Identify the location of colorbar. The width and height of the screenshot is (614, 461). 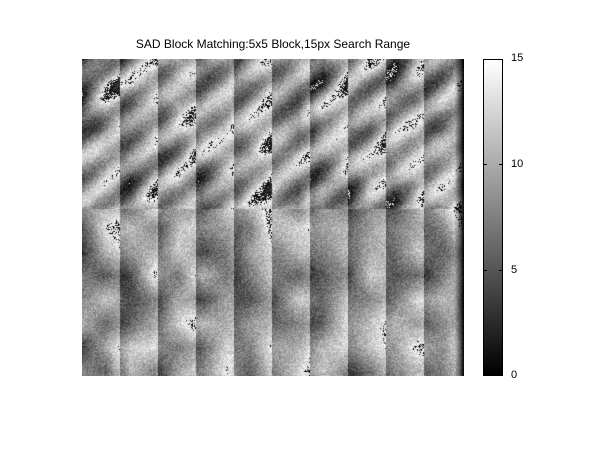
(493, 217).